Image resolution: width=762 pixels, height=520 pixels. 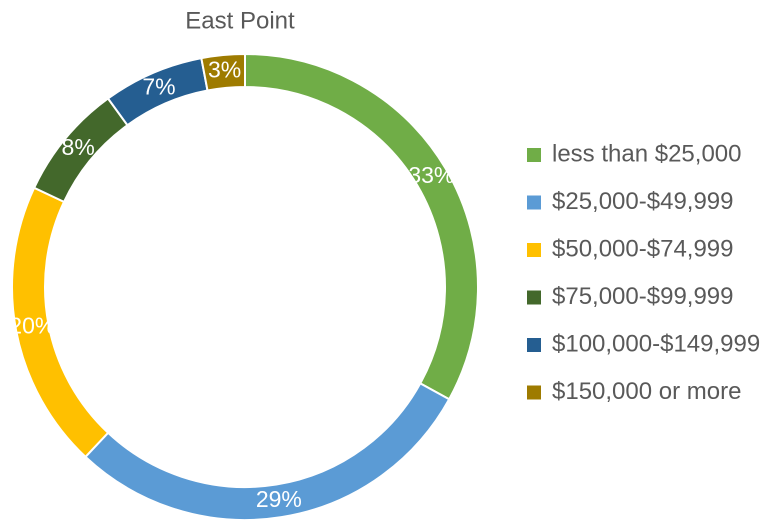 I want to click on data-label: 20%, so click(x=32, y=326).